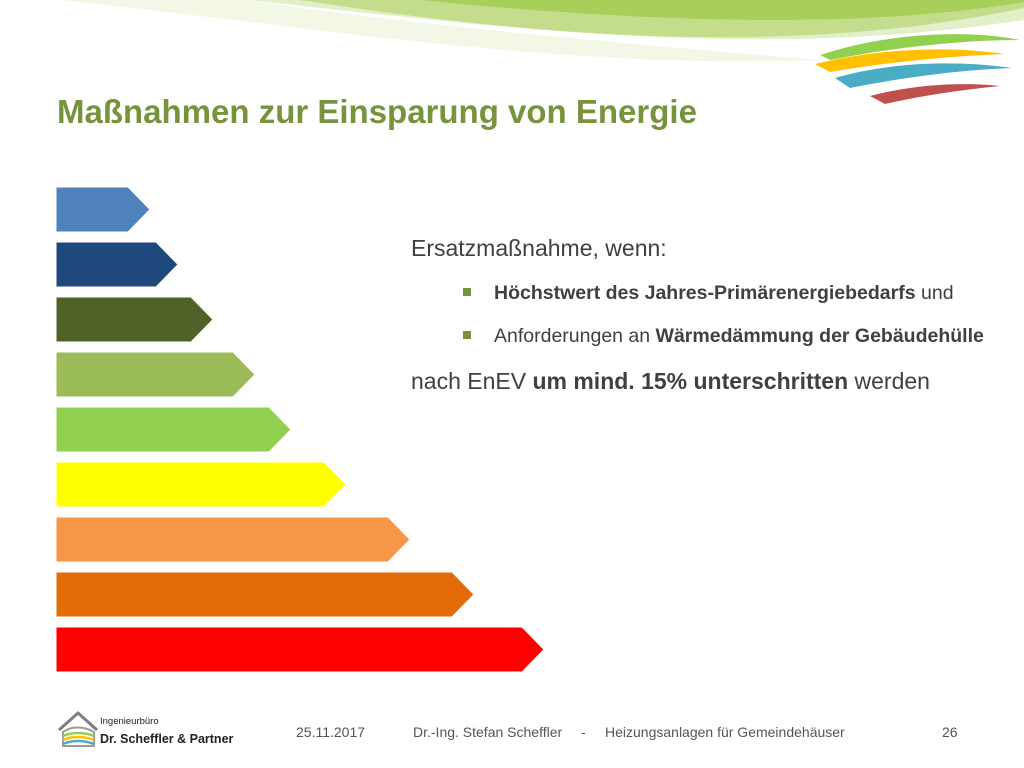 This screenshot has height=768, width=1024. Describe the element at coordinates (78, 729) in the screenshot. I see `house-logo-icon` at that location.